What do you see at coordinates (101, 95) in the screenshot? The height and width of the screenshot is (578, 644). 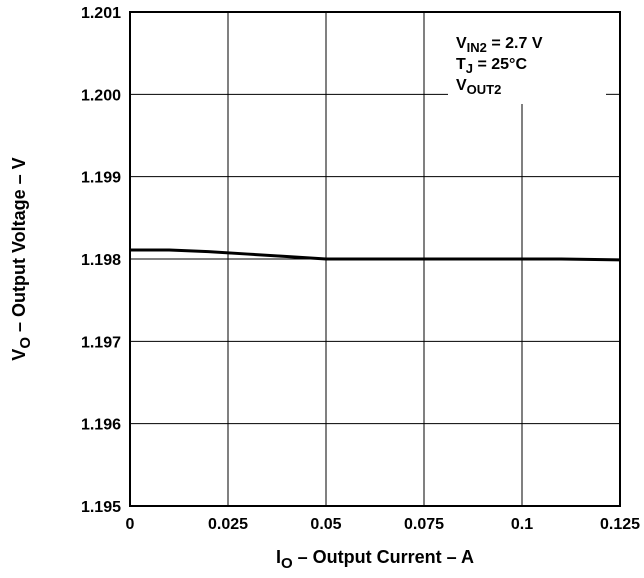 I see `y-tick-label: 1.200` at bounding box center [101, 95].